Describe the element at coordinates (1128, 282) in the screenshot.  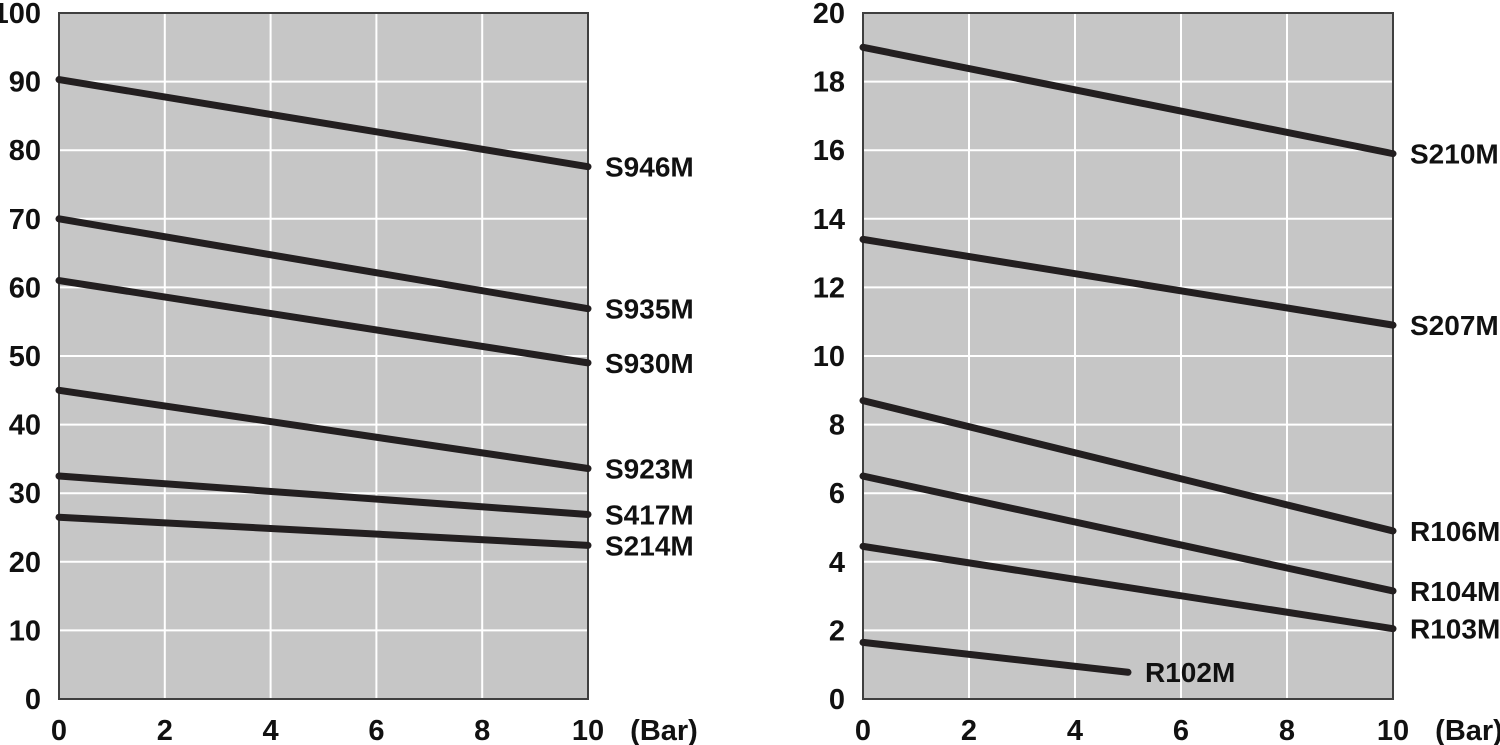
I see `series-line-S207M` at that location.